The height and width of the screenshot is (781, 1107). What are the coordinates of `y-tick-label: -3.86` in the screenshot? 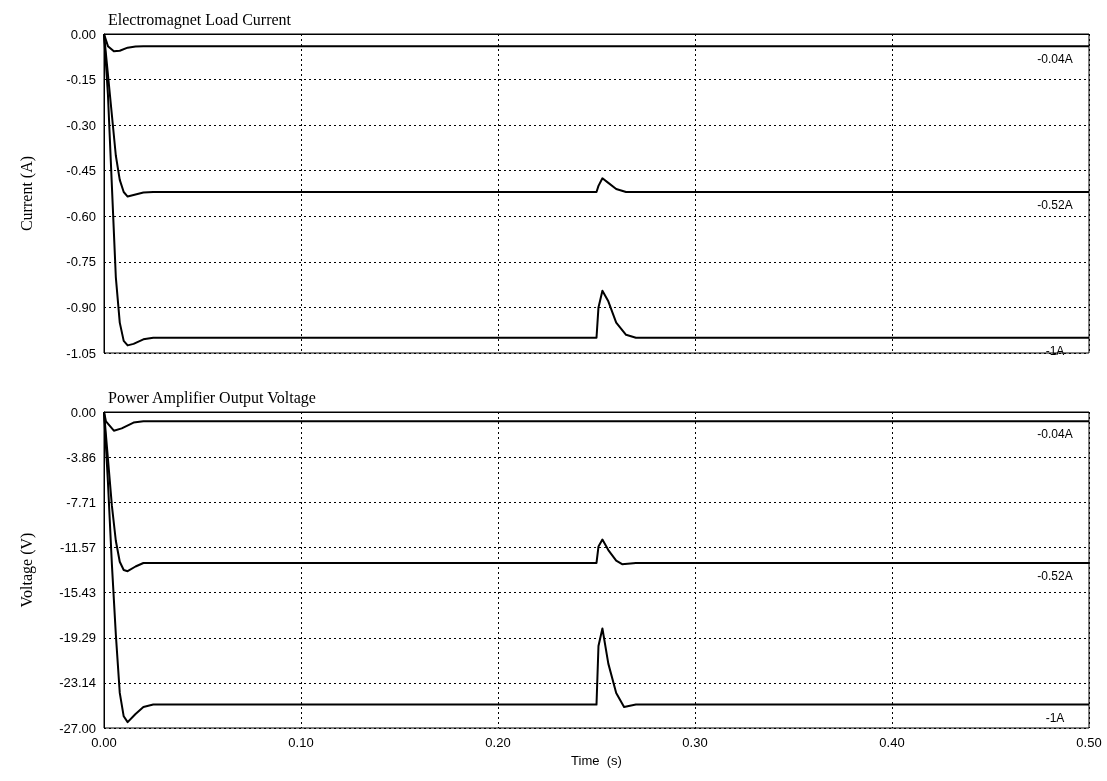 It's located at (81, 457).